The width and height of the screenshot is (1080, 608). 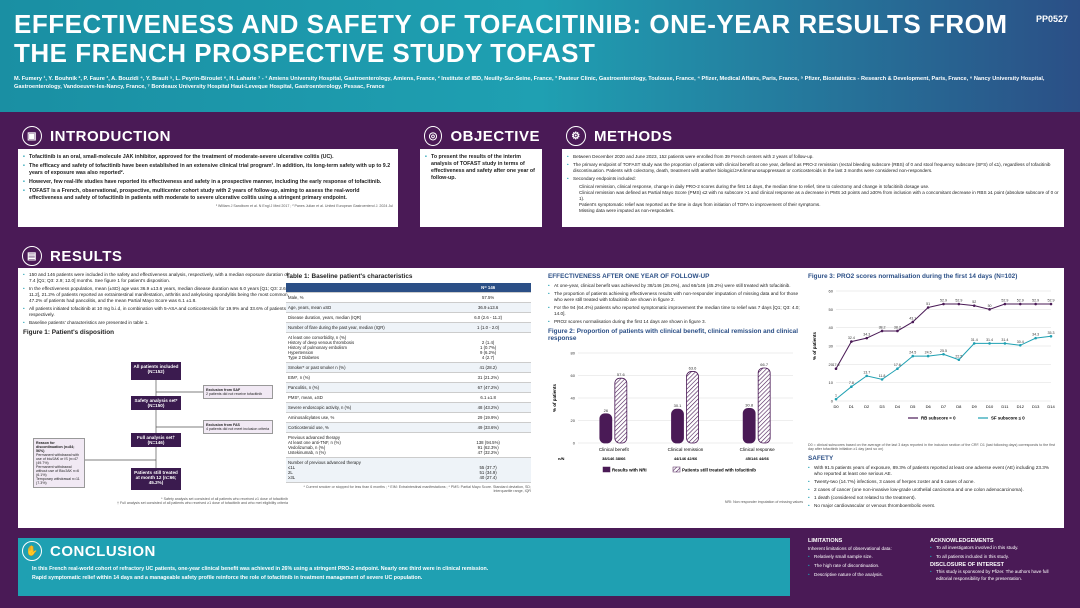 What do you see at coordinates (433, 136) in the screenshot?
I see `target-icon: ◎` at bounding box center [433, 136].